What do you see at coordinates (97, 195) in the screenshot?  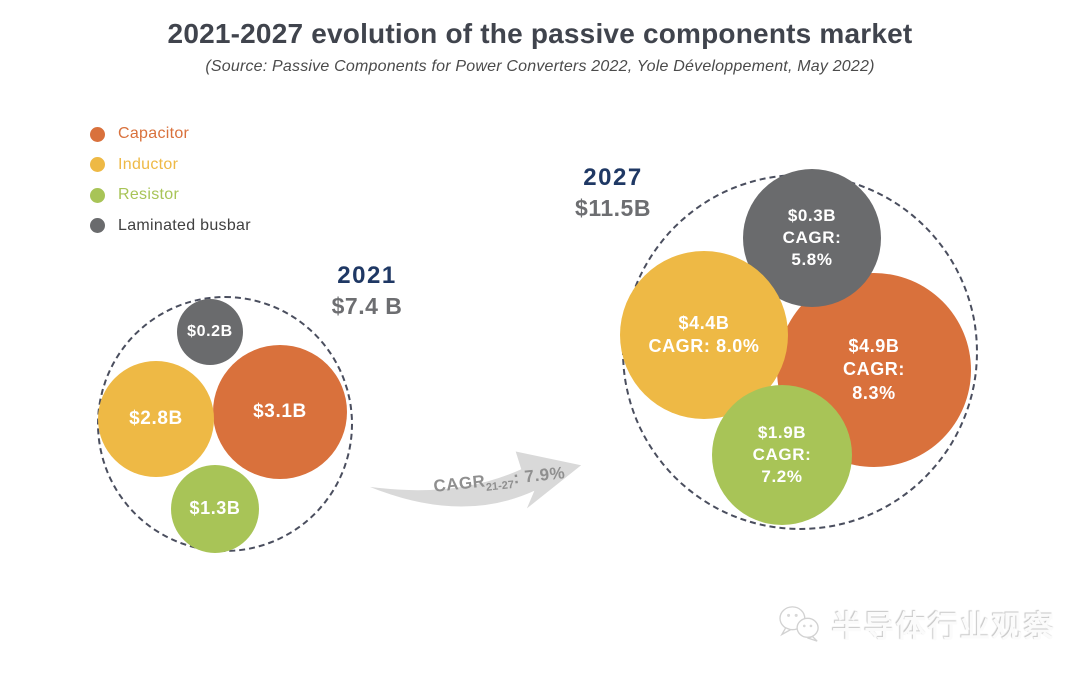 I see `resistor-dot-icon` at bounding box center [97, 195].